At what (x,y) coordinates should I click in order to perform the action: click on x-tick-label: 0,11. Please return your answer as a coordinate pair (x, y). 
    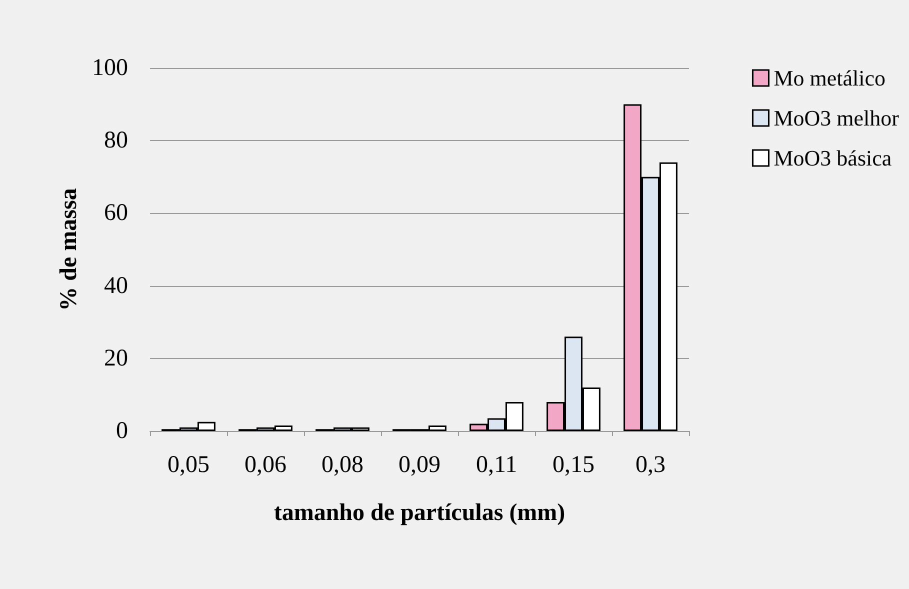
    Looking at the image, I should click on (497, 465).